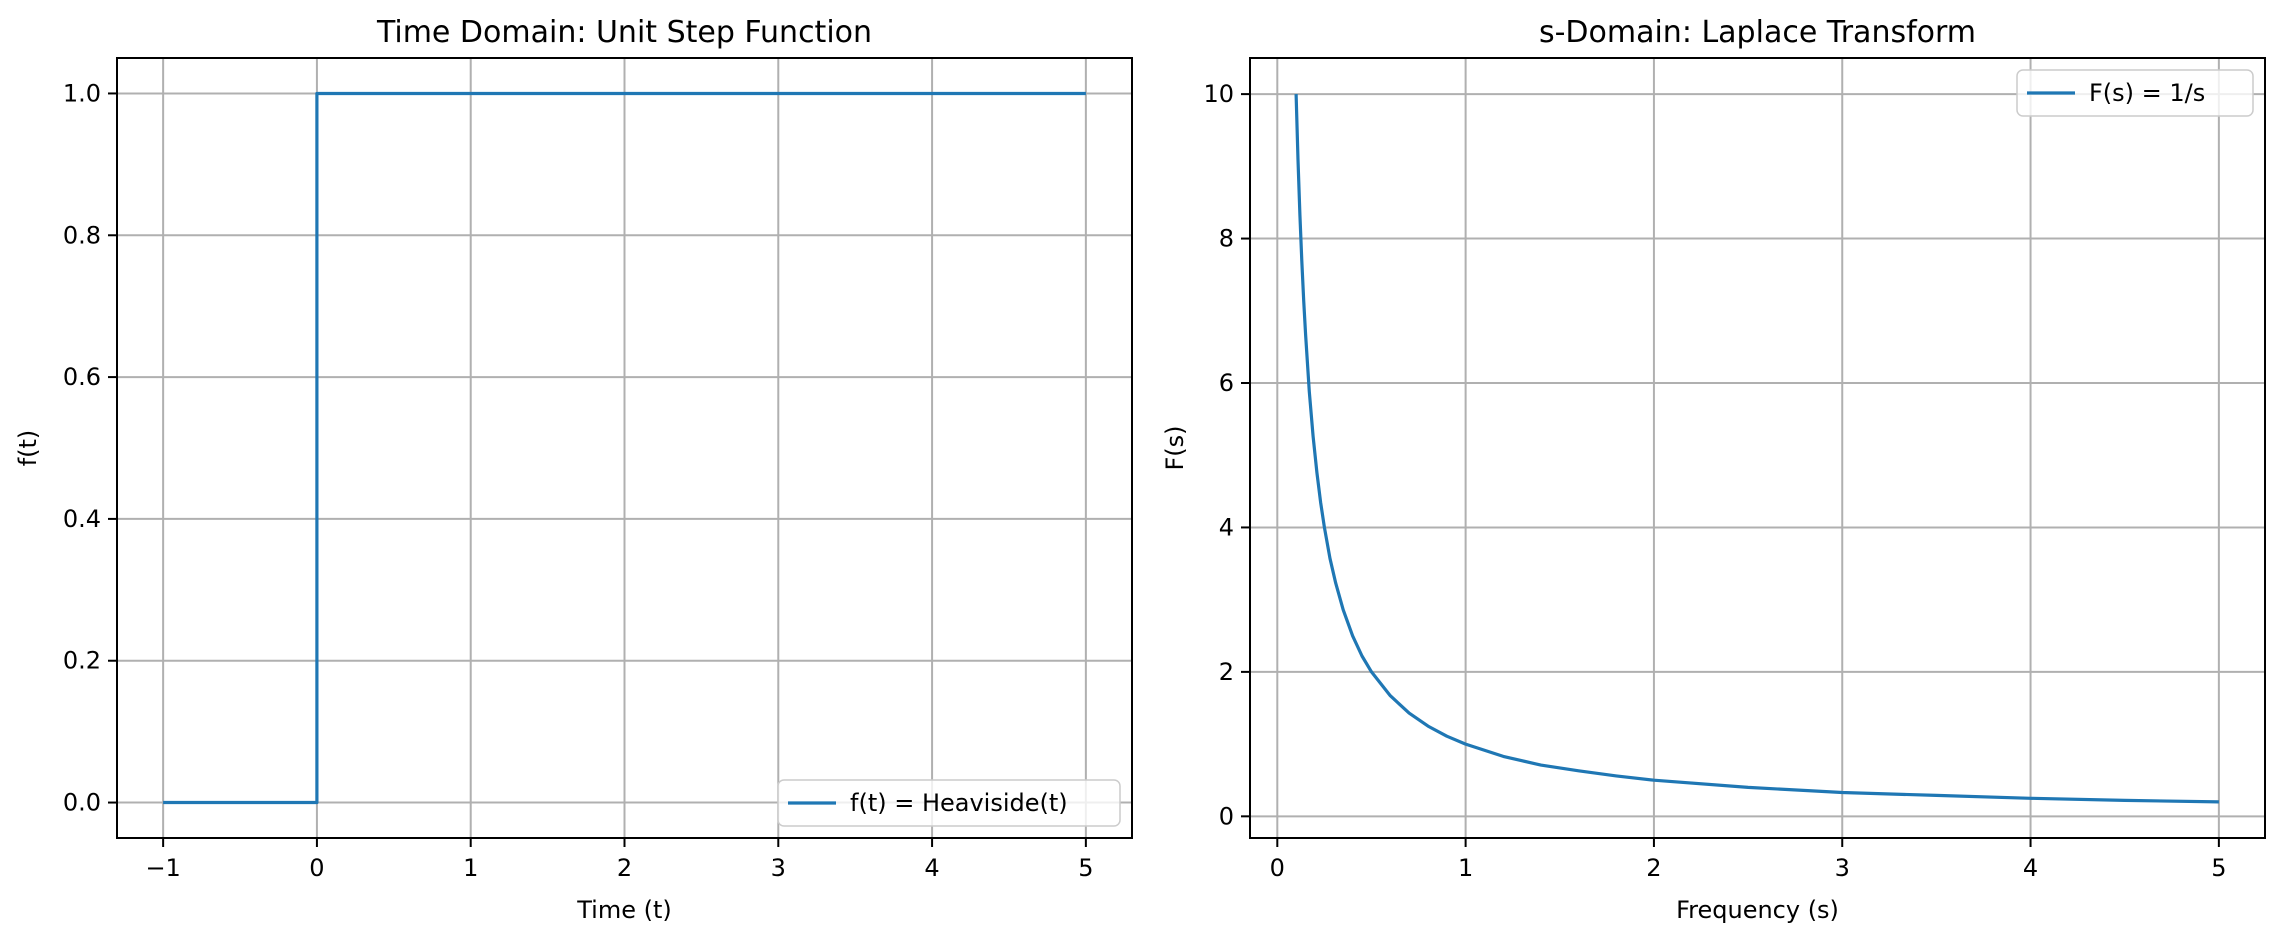 This screenshot has height=940, width=2284. Describe the element at coordinates (1226, 672) in the screenshot. I see `y-tick-label: 2` at that location.